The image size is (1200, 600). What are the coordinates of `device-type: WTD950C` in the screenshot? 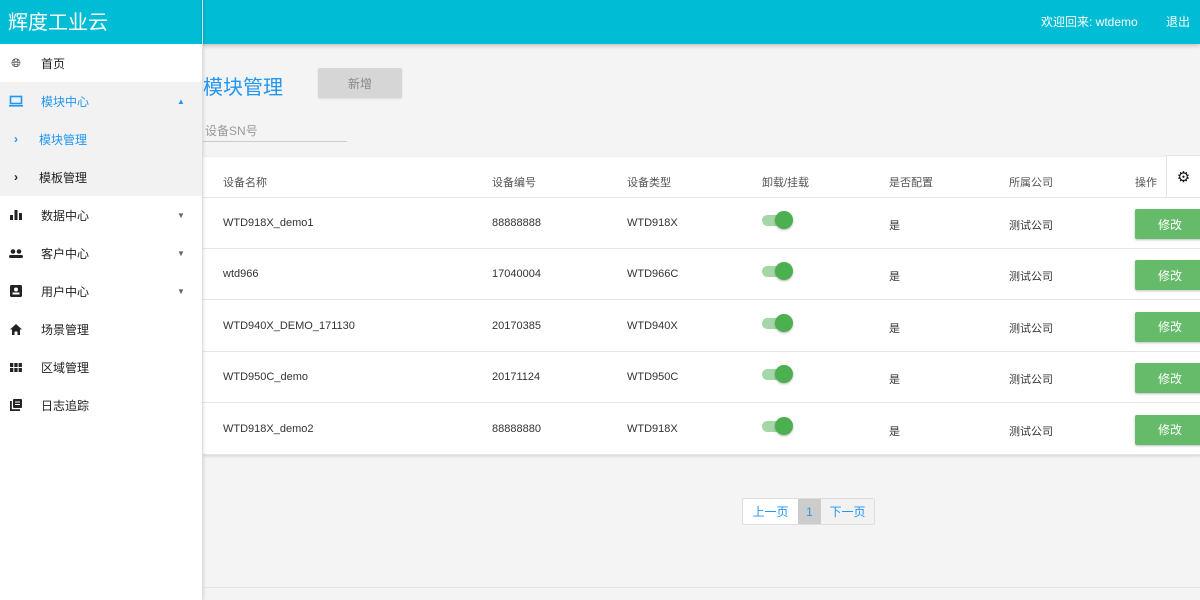 It's located at (653, 377).